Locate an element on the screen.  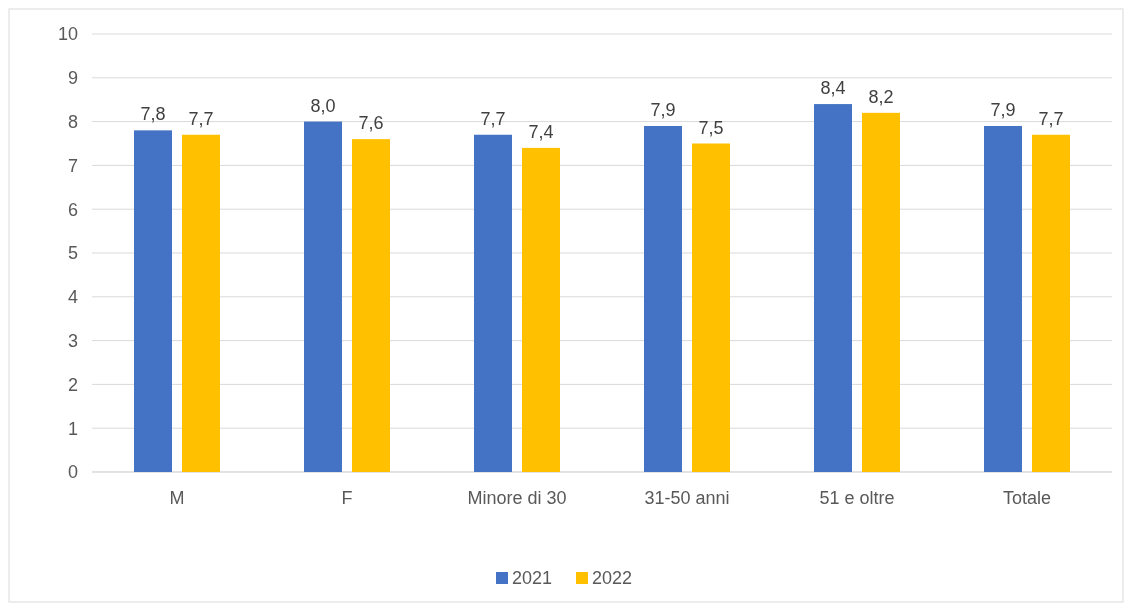
y-tick-label: 5 is located at coordinates (72, 253).